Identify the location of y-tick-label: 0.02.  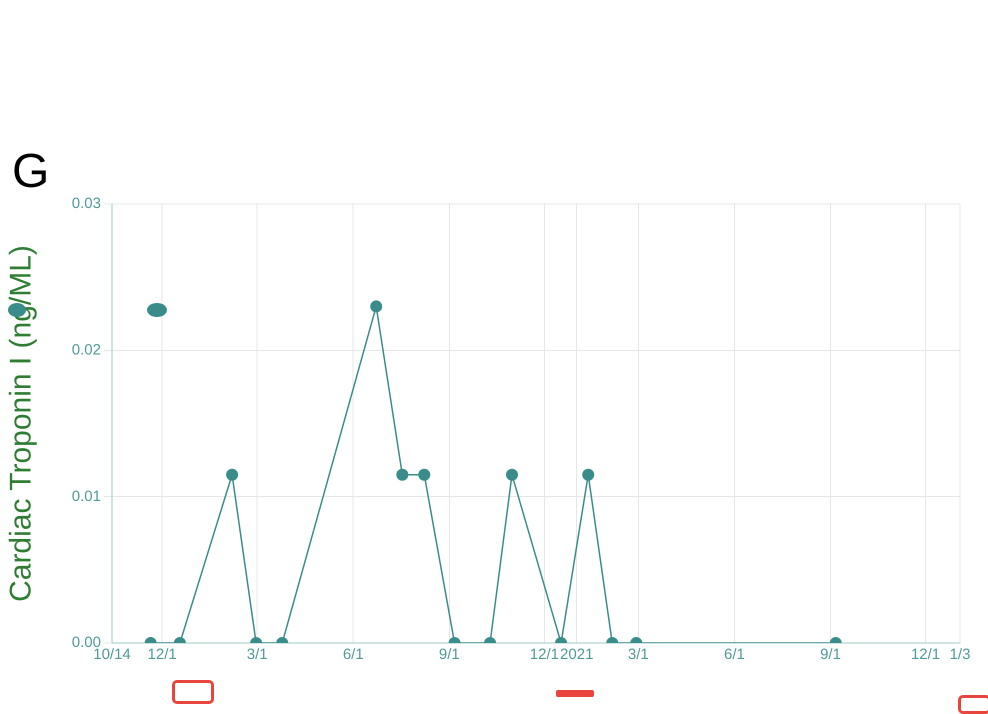
(86, 349).